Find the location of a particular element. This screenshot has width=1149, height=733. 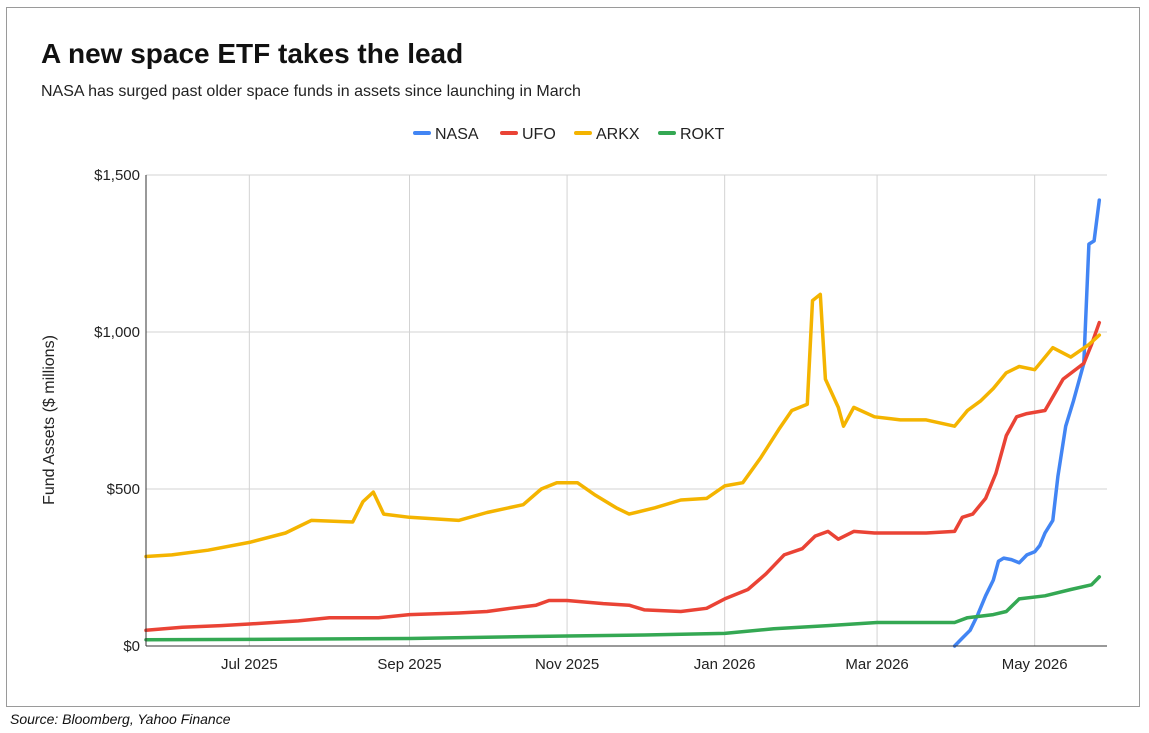

series-line-rokt is located at coordinates (623, 608).